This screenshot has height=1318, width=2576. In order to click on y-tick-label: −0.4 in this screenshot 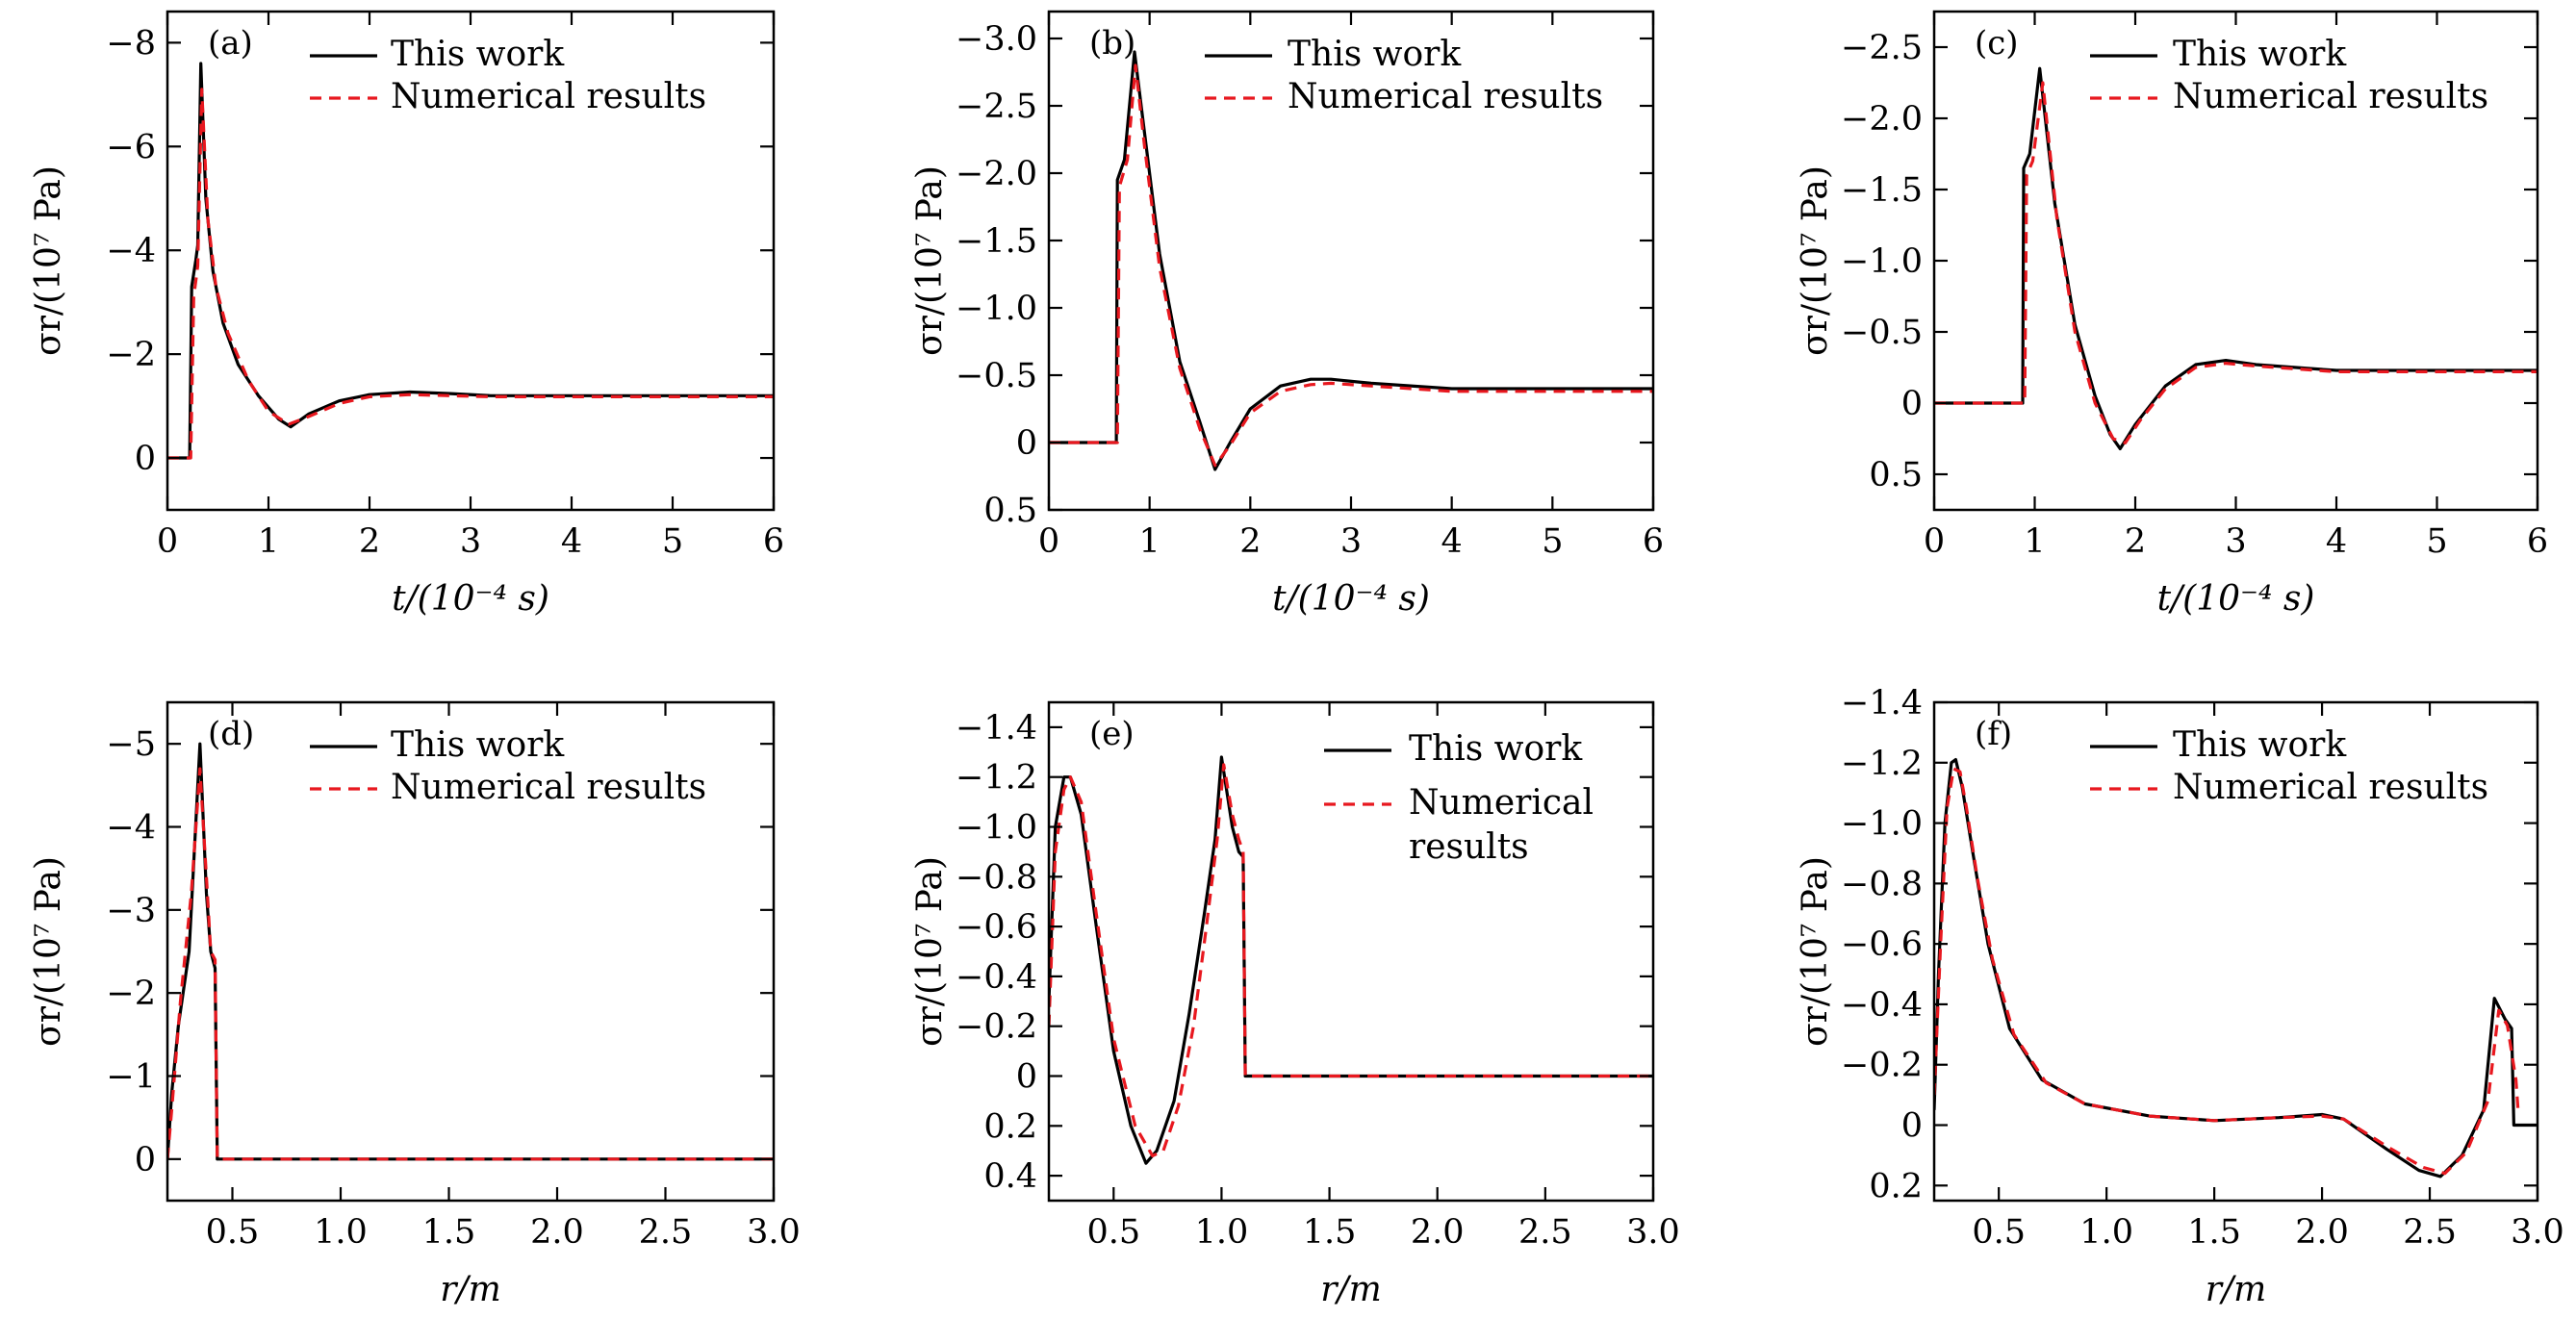, I will do `click(996, 977)`.